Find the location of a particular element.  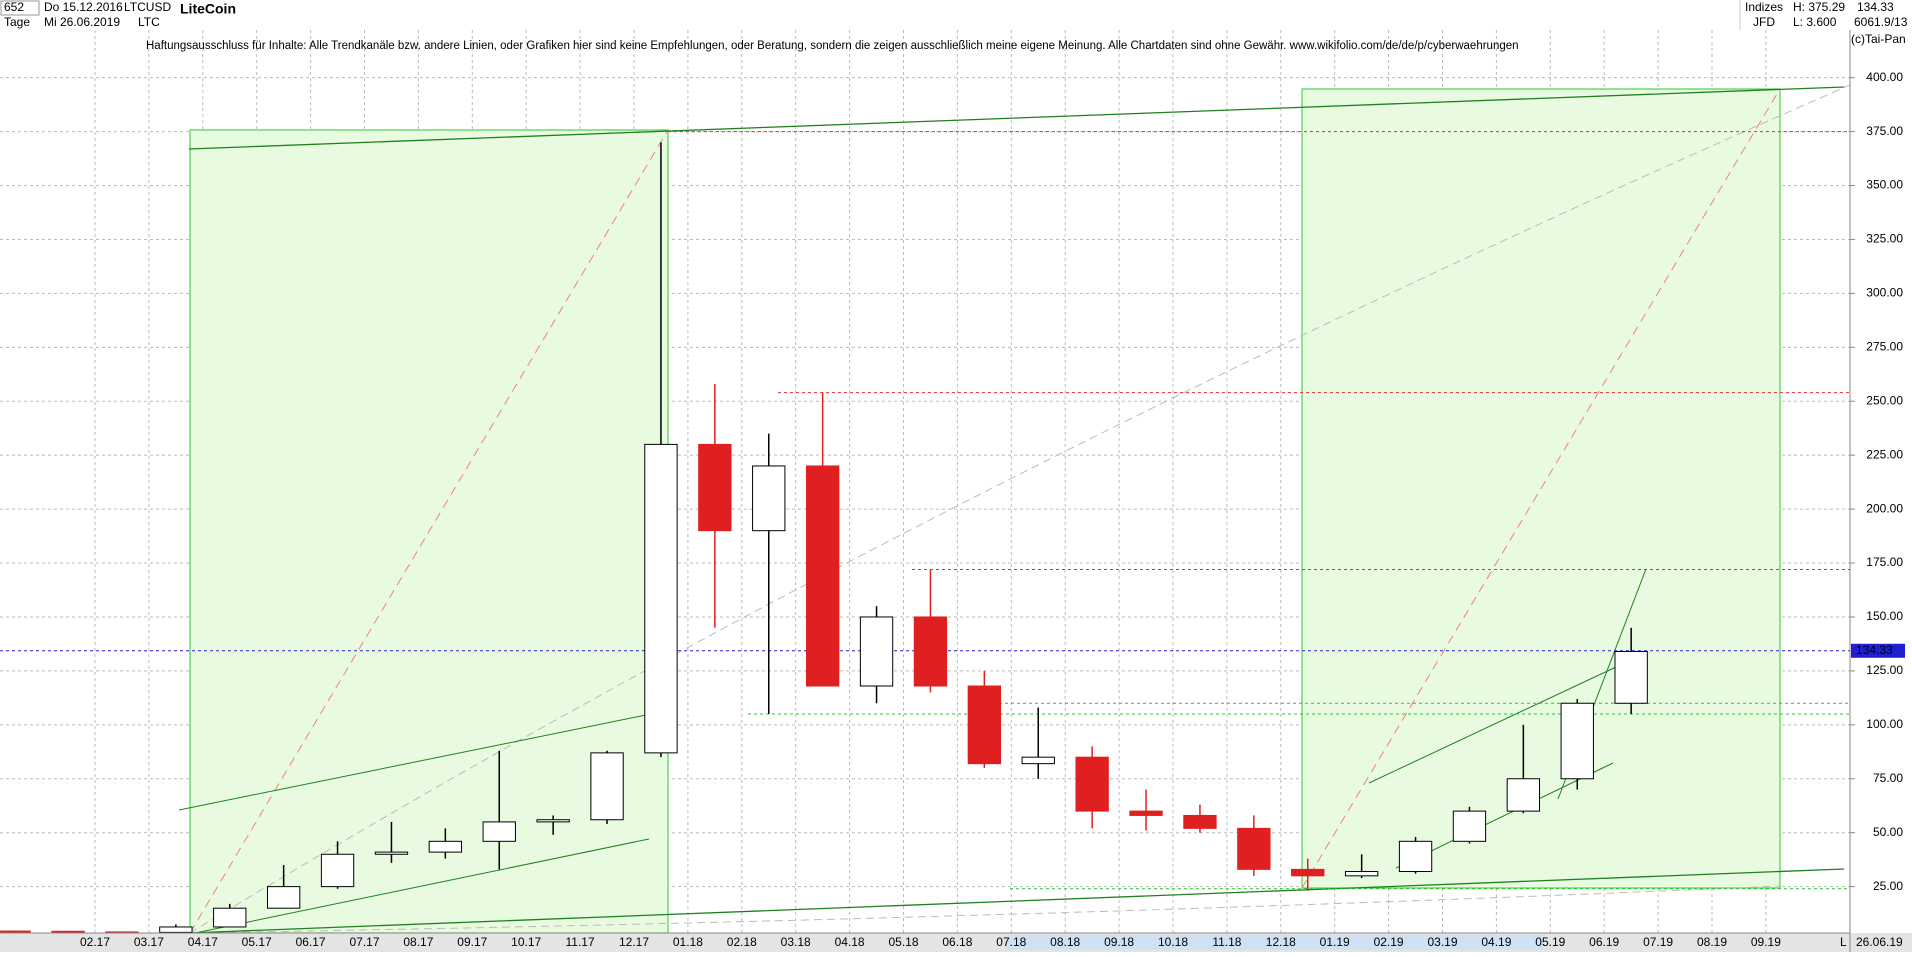

header-text: (c)Tai-Pan is located at coordinates (1878, 39).